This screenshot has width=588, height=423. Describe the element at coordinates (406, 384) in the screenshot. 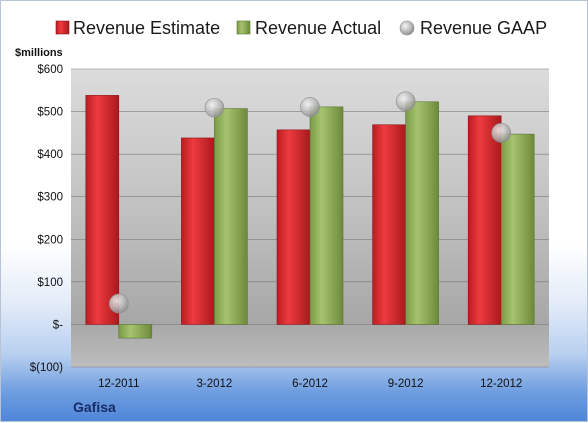

I see `x-tick-label: 9-2012` at that location.